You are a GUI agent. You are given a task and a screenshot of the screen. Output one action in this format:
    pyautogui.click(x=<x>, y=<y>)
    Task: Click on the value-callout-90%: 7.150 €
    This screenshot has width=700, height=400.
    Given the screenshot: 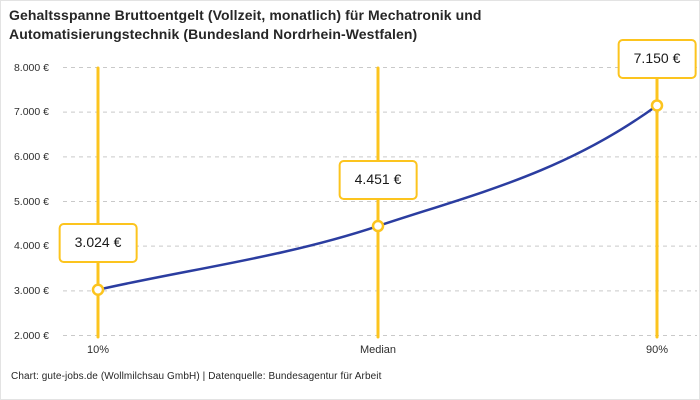 What is the action you would take?
    pyautogui.click(x=657, y=58)
    